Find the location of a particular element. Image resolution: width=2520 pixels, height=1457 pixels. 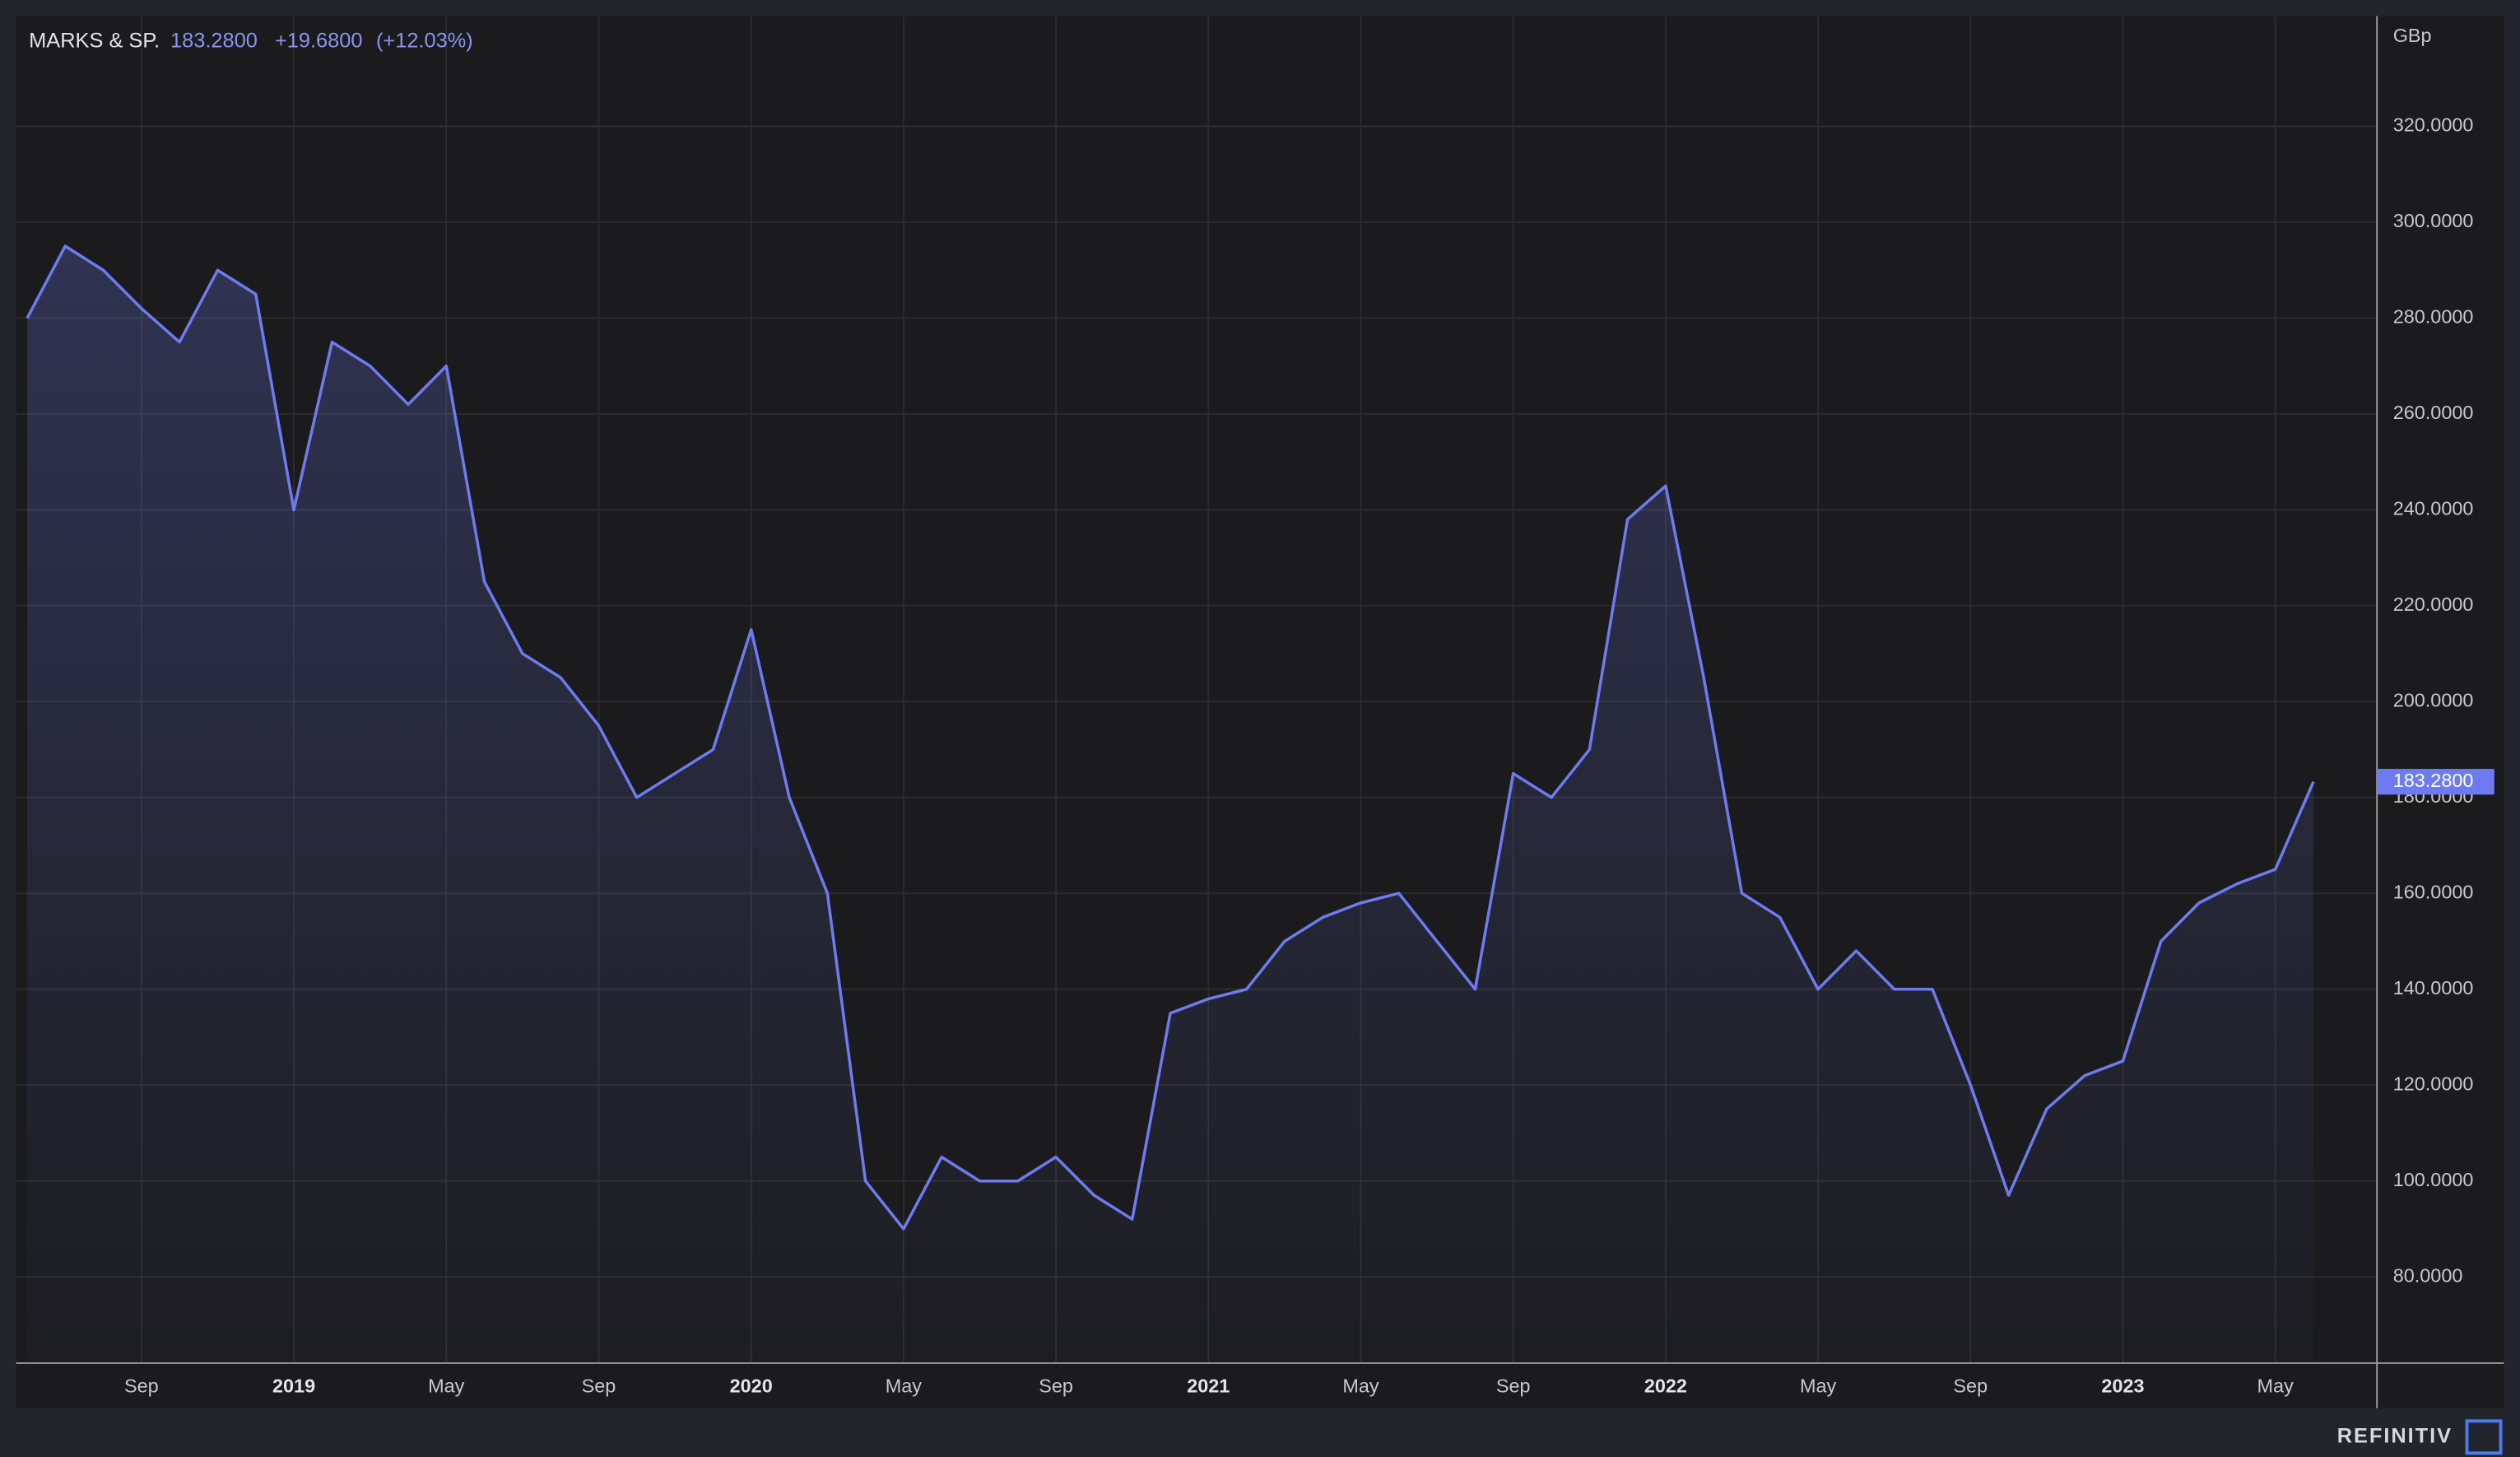

y-tick-label: 160.0000 is located at coordinates (2433, 891).